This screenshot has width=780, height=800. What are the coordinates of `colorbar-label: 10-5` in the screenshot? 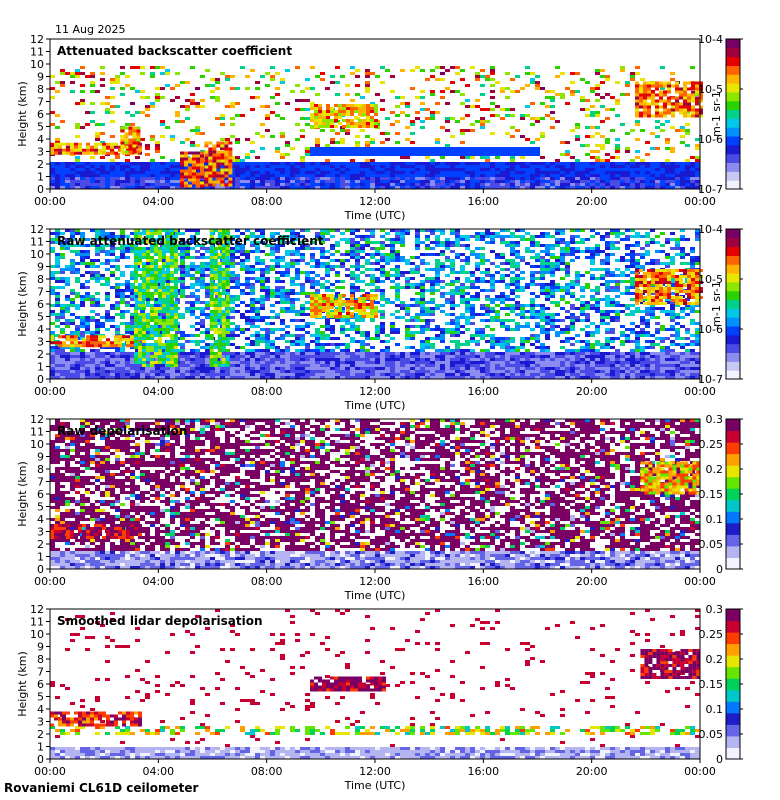 It's located at (710, 89).